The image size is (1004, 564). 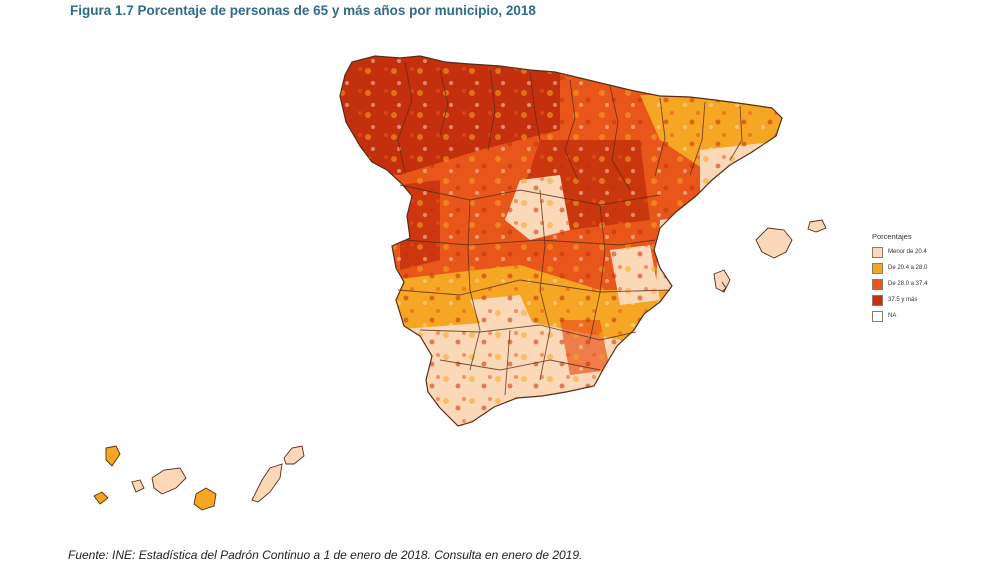 I want to click on legend-item: De 28.0 a 37.4, so click(x=899, y=284).